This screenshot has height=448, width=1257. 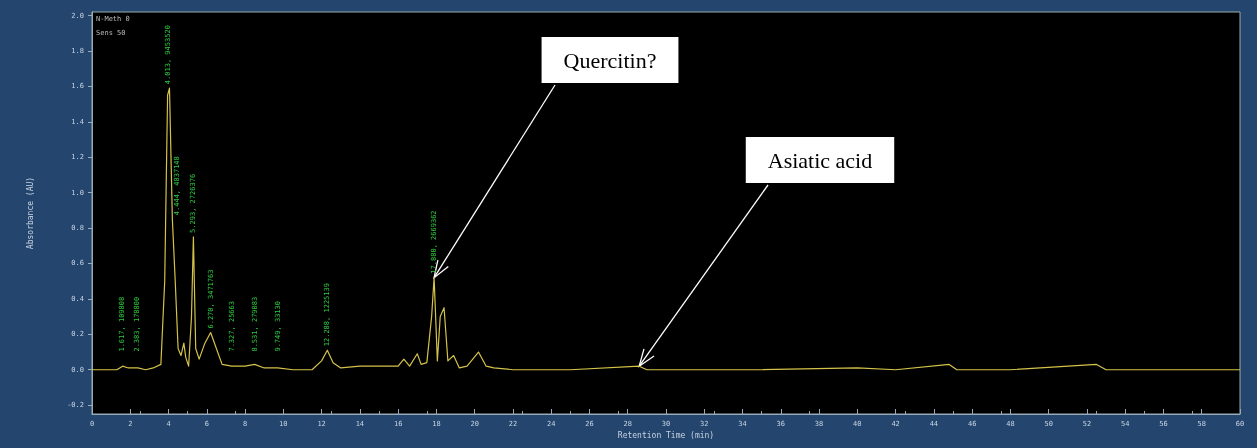 What do you see at coordinates (666, 436) in the screenshot?
I see `x-axis-title: Retention Time (min)` at bounding box center [666, 436].